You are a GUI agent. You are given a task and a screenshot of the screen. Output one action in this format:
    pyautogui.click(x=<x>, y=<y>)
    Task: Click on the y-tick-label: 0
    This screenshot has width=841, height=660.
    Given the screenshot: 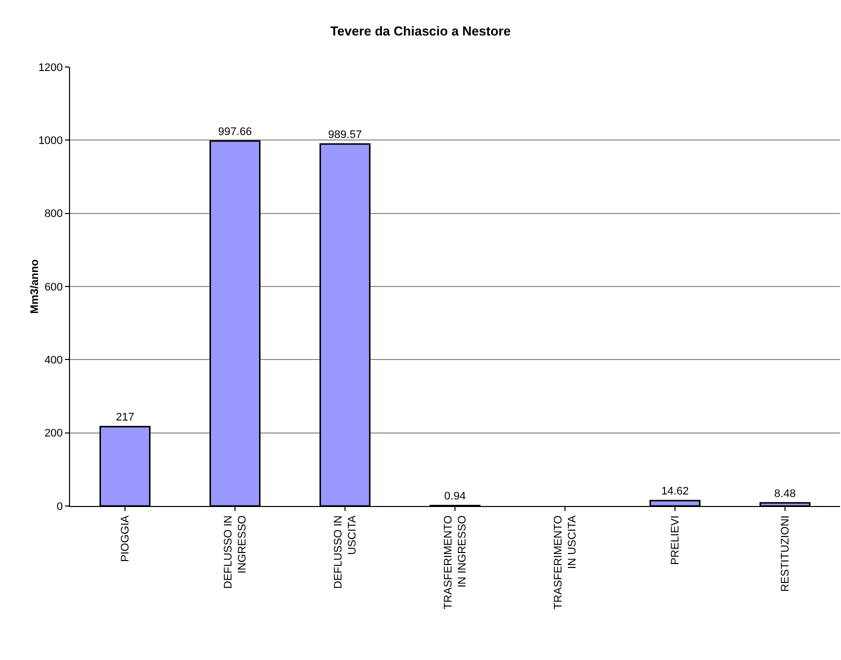 What is the action you would take?
    pyautogui.click(x=59, y=506)
    